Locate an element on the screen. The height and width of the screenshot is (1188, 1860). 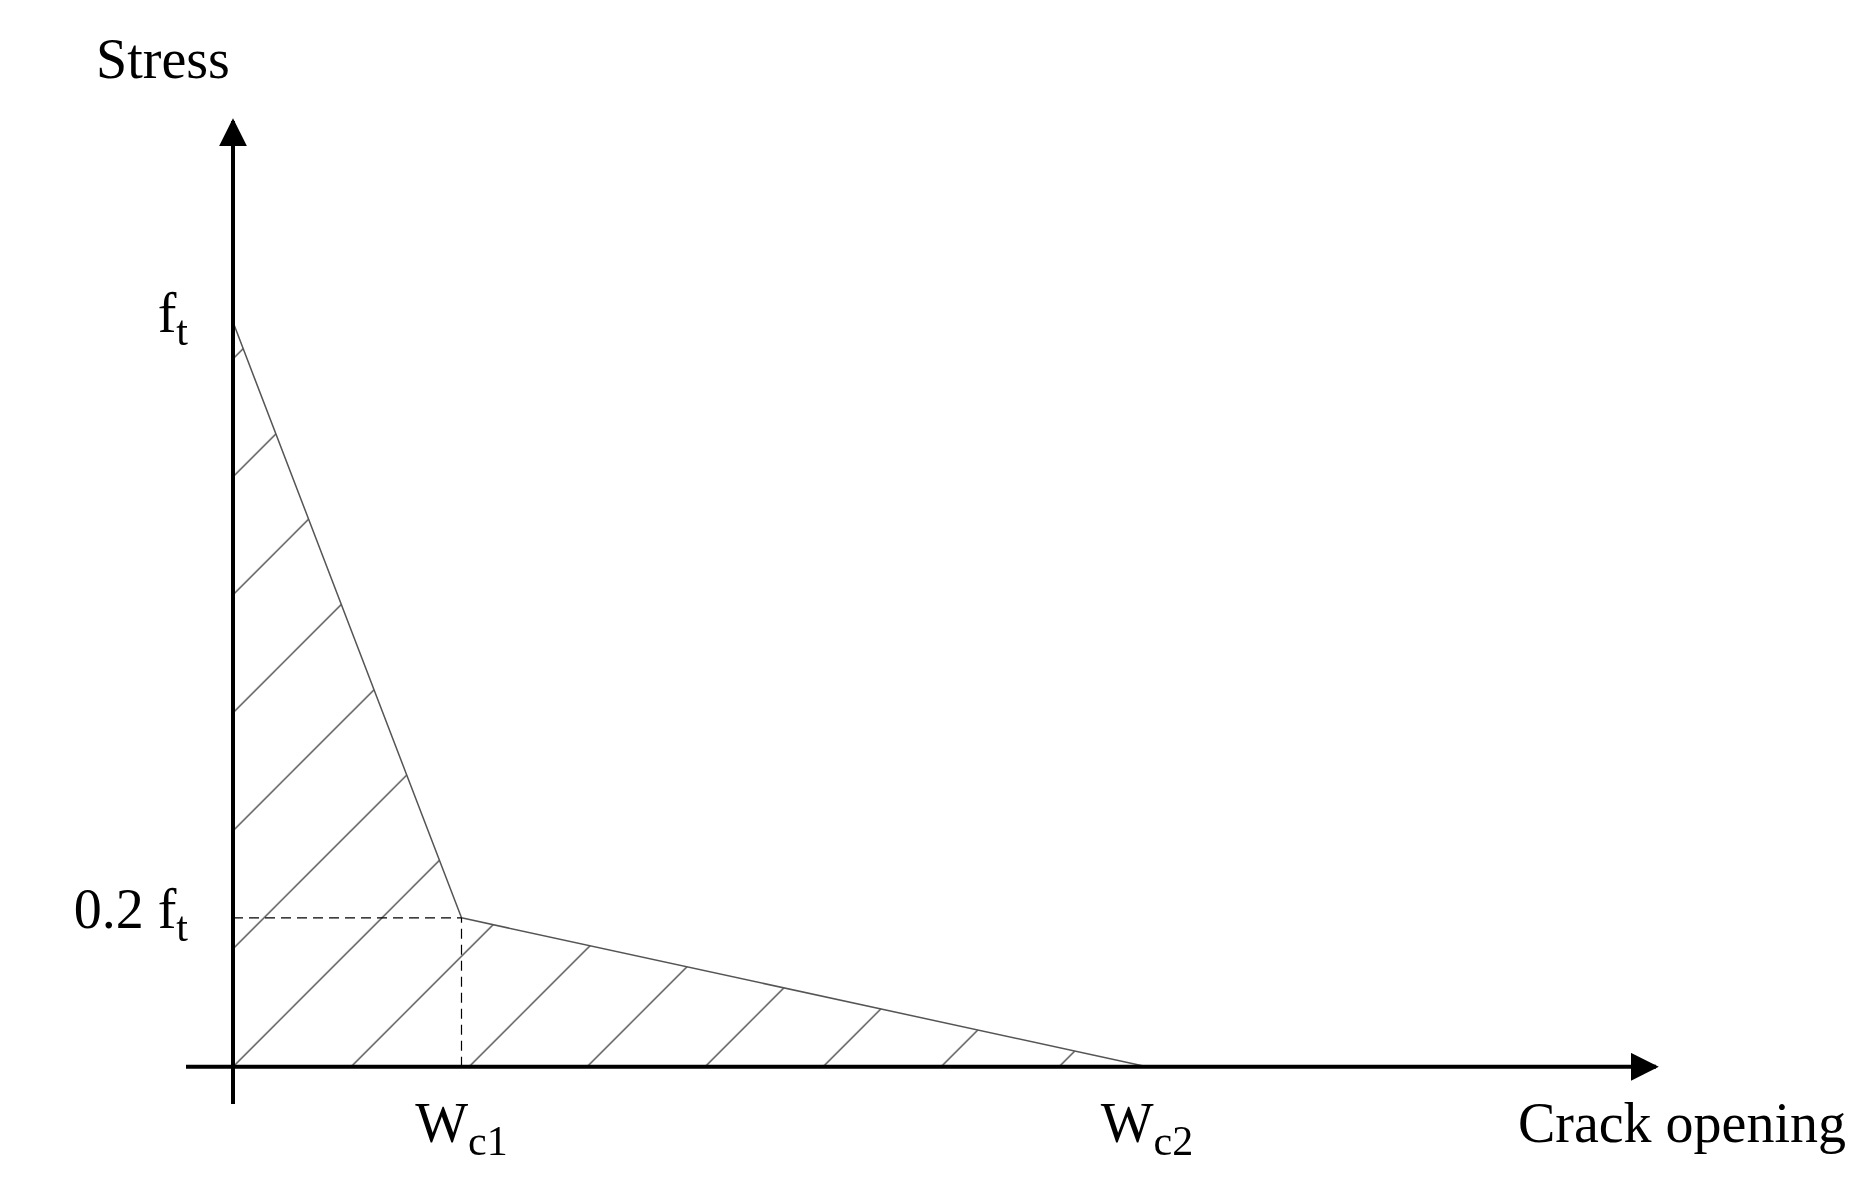
x-axis-title: Crack opening is located at coordinates (1681, 1122).